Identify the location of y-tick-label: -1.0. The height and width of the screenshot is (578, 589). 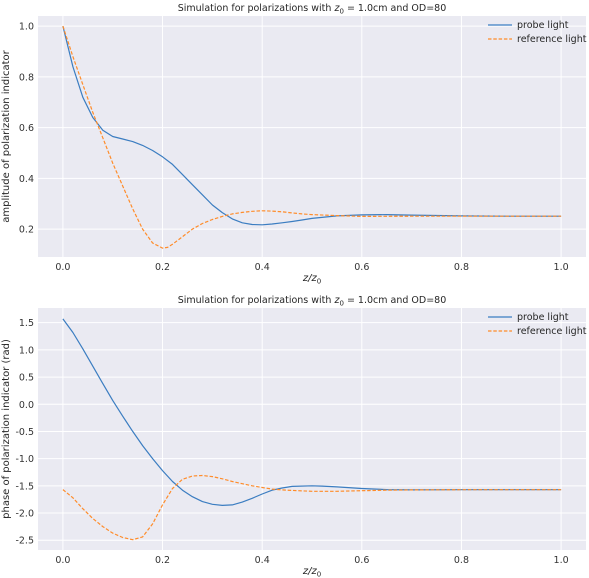
(24, 459).